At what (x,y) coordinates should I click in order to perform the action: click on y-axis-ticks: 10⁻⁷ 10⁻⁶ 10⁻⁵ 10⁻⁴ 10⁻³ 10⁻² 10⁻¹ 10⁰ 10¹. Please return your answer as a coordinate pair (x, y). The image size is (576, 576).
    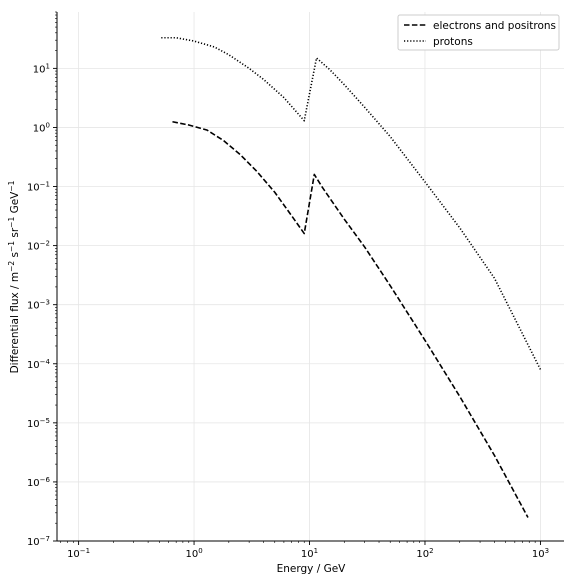
    Looking at the image, I should click on (42, 279).